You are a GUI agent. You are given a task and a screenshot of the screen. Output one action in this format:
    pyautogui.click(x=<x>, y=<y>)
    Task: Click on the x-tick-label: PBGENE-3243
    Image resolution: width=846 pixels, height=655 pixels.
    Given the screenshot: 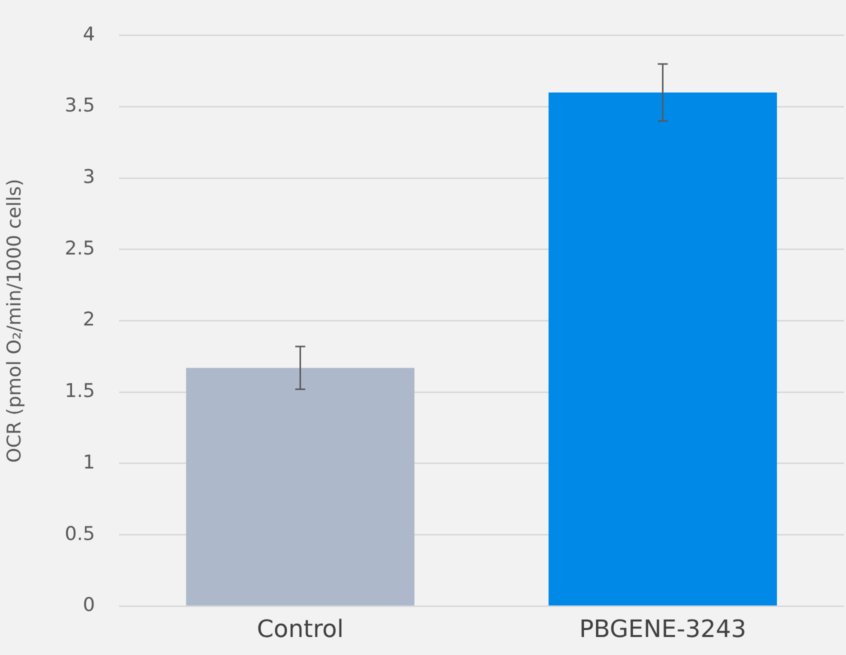 What is the action you would take?
    pyautogui.click(x=662, y=628)
    